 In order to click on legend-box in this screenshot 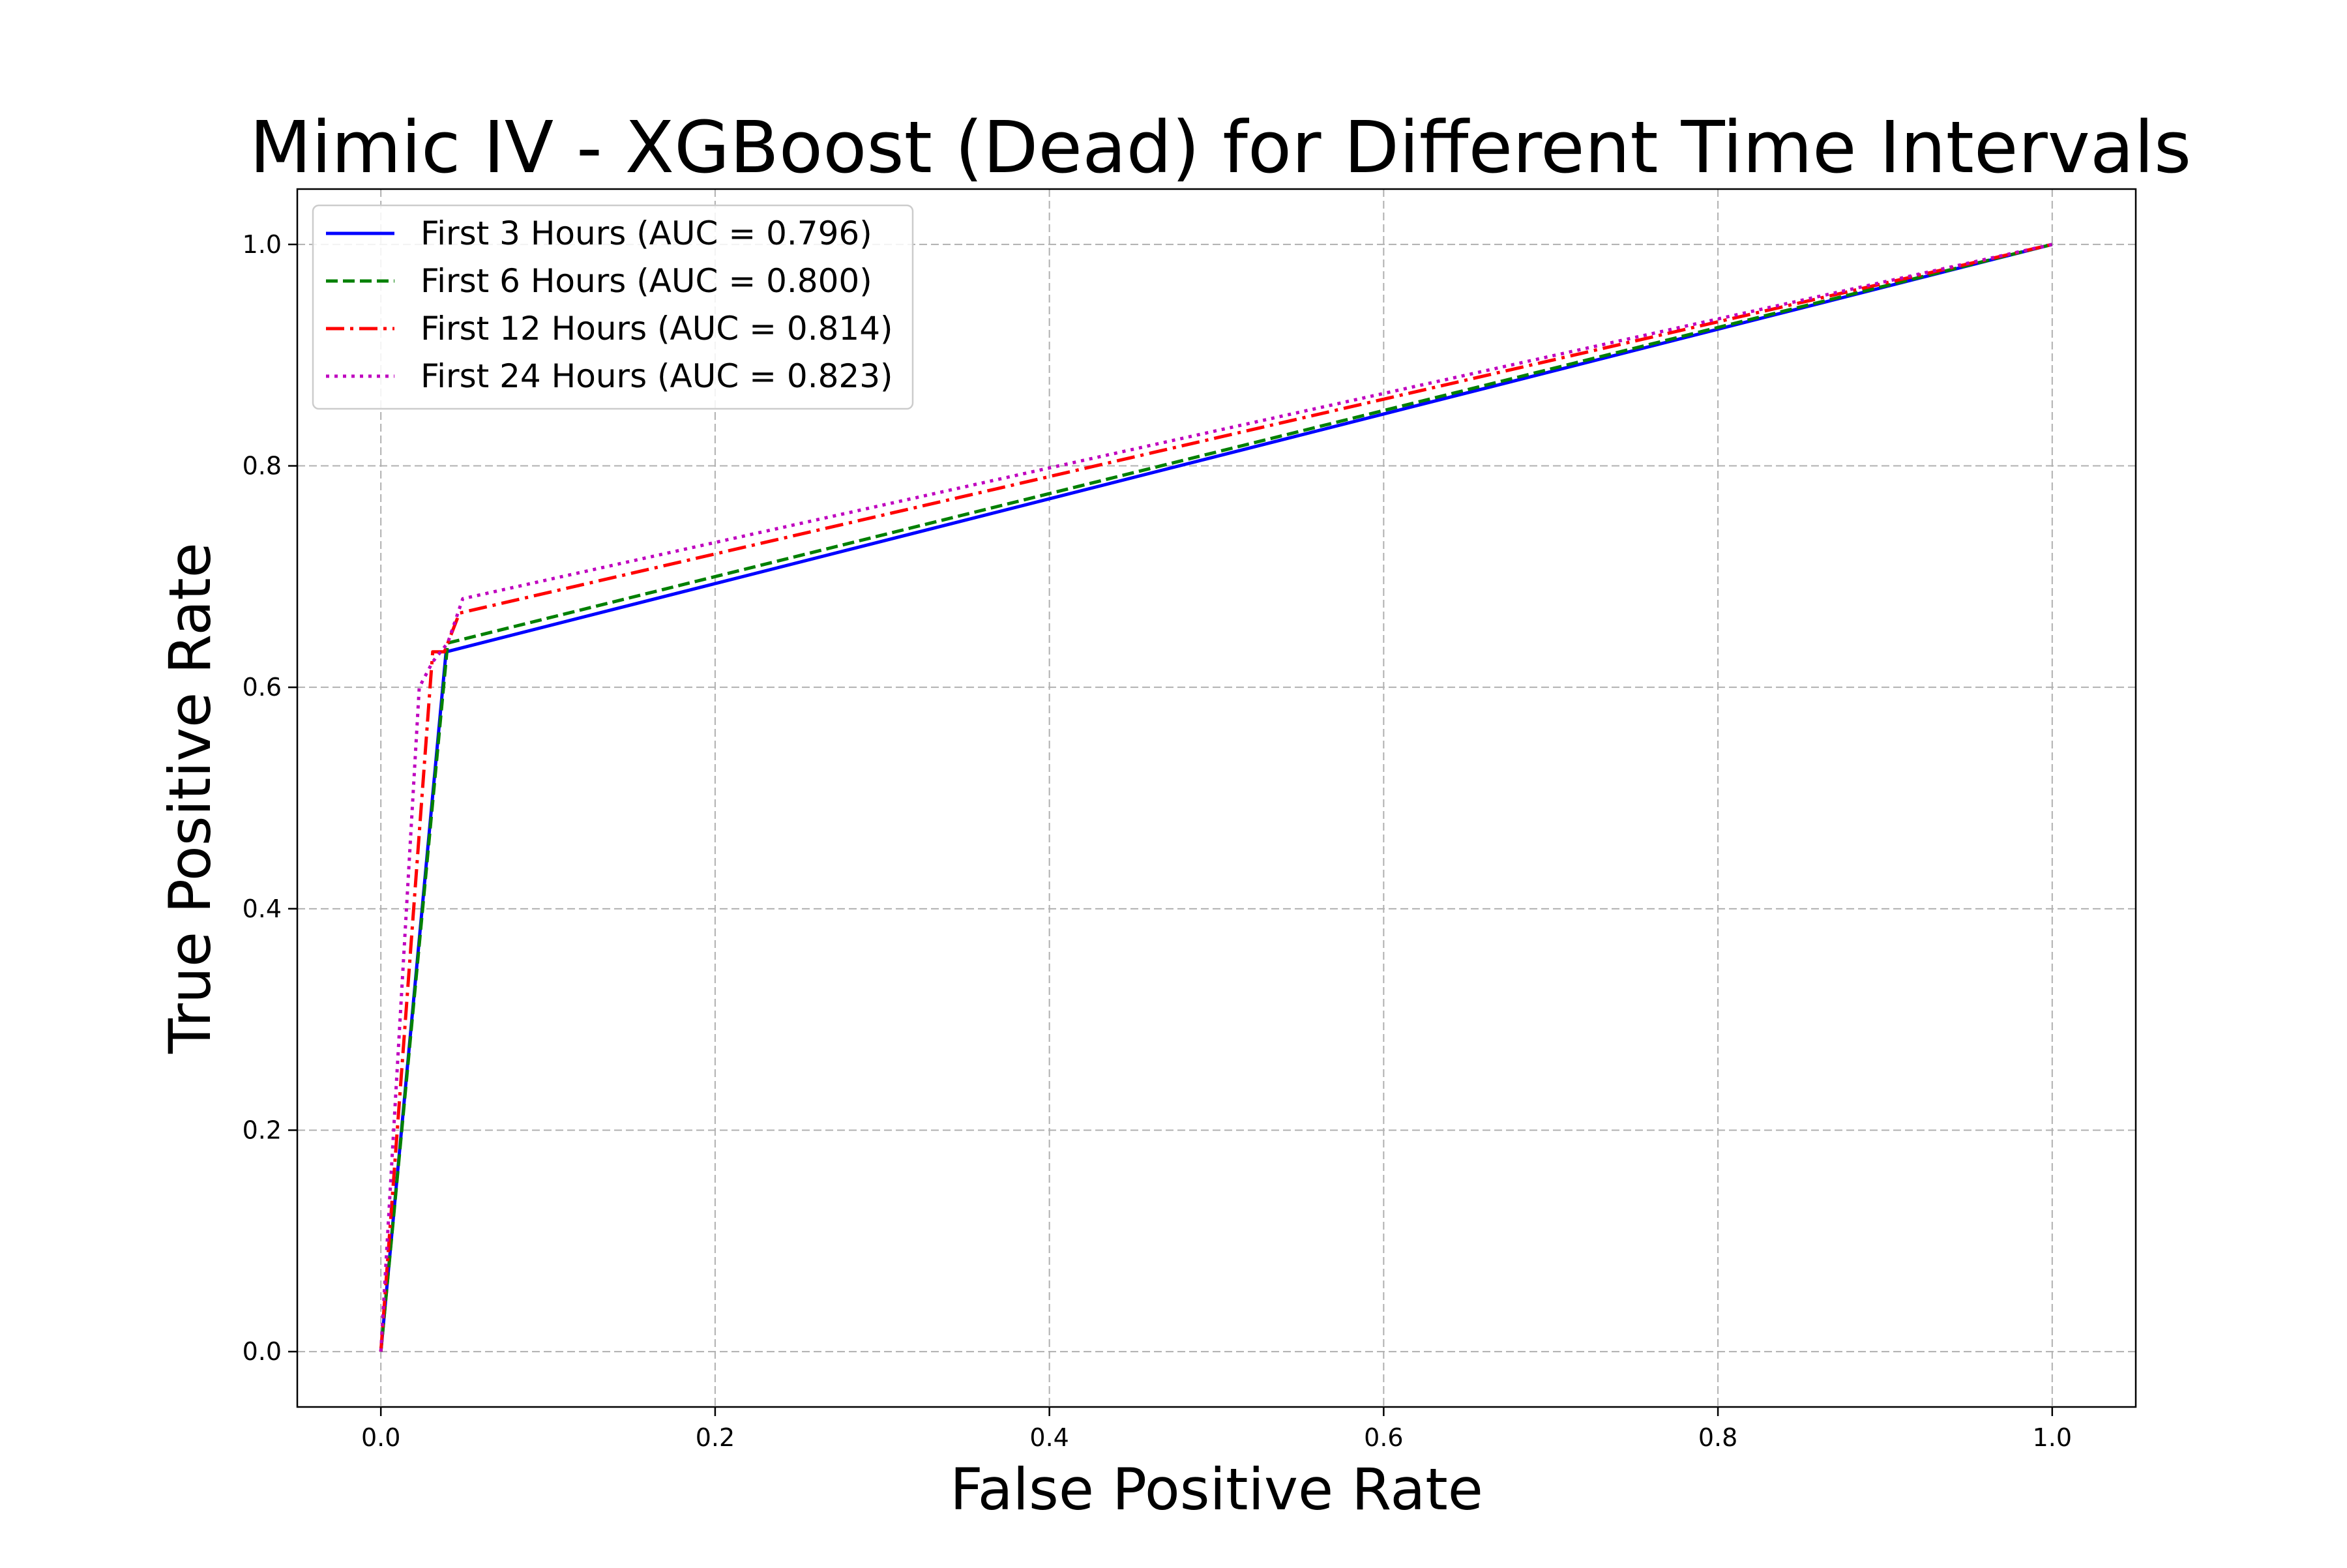, I will do `click(613, 307)`.